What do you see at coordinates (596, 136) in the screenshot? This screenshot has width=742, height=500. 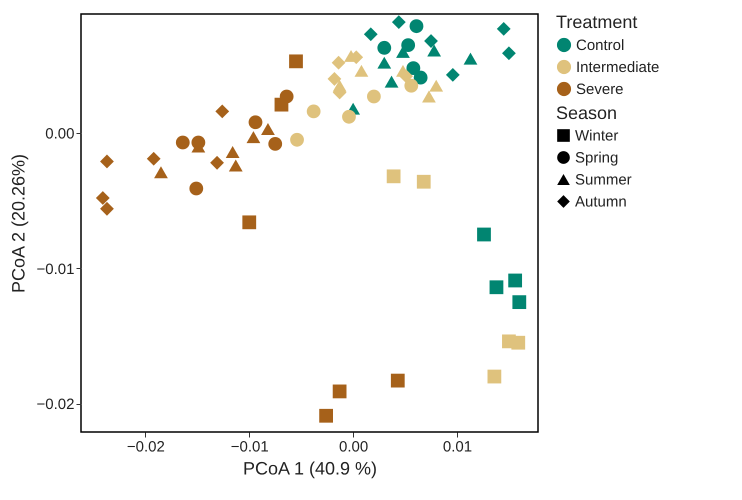 I see `text: Winter` at bounding box center [596, 136].